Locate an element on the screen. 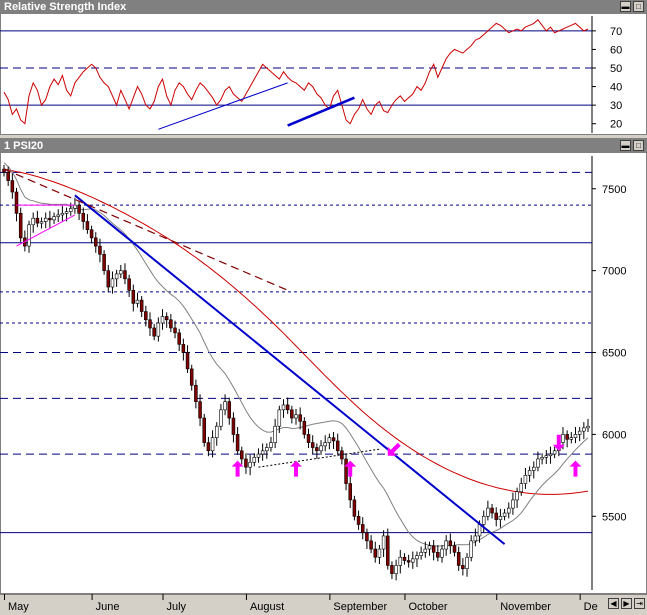 The height and width of the screenshot is (615, 647). rsi-y-tick-label: 50 is located at coordinates (616, 69).